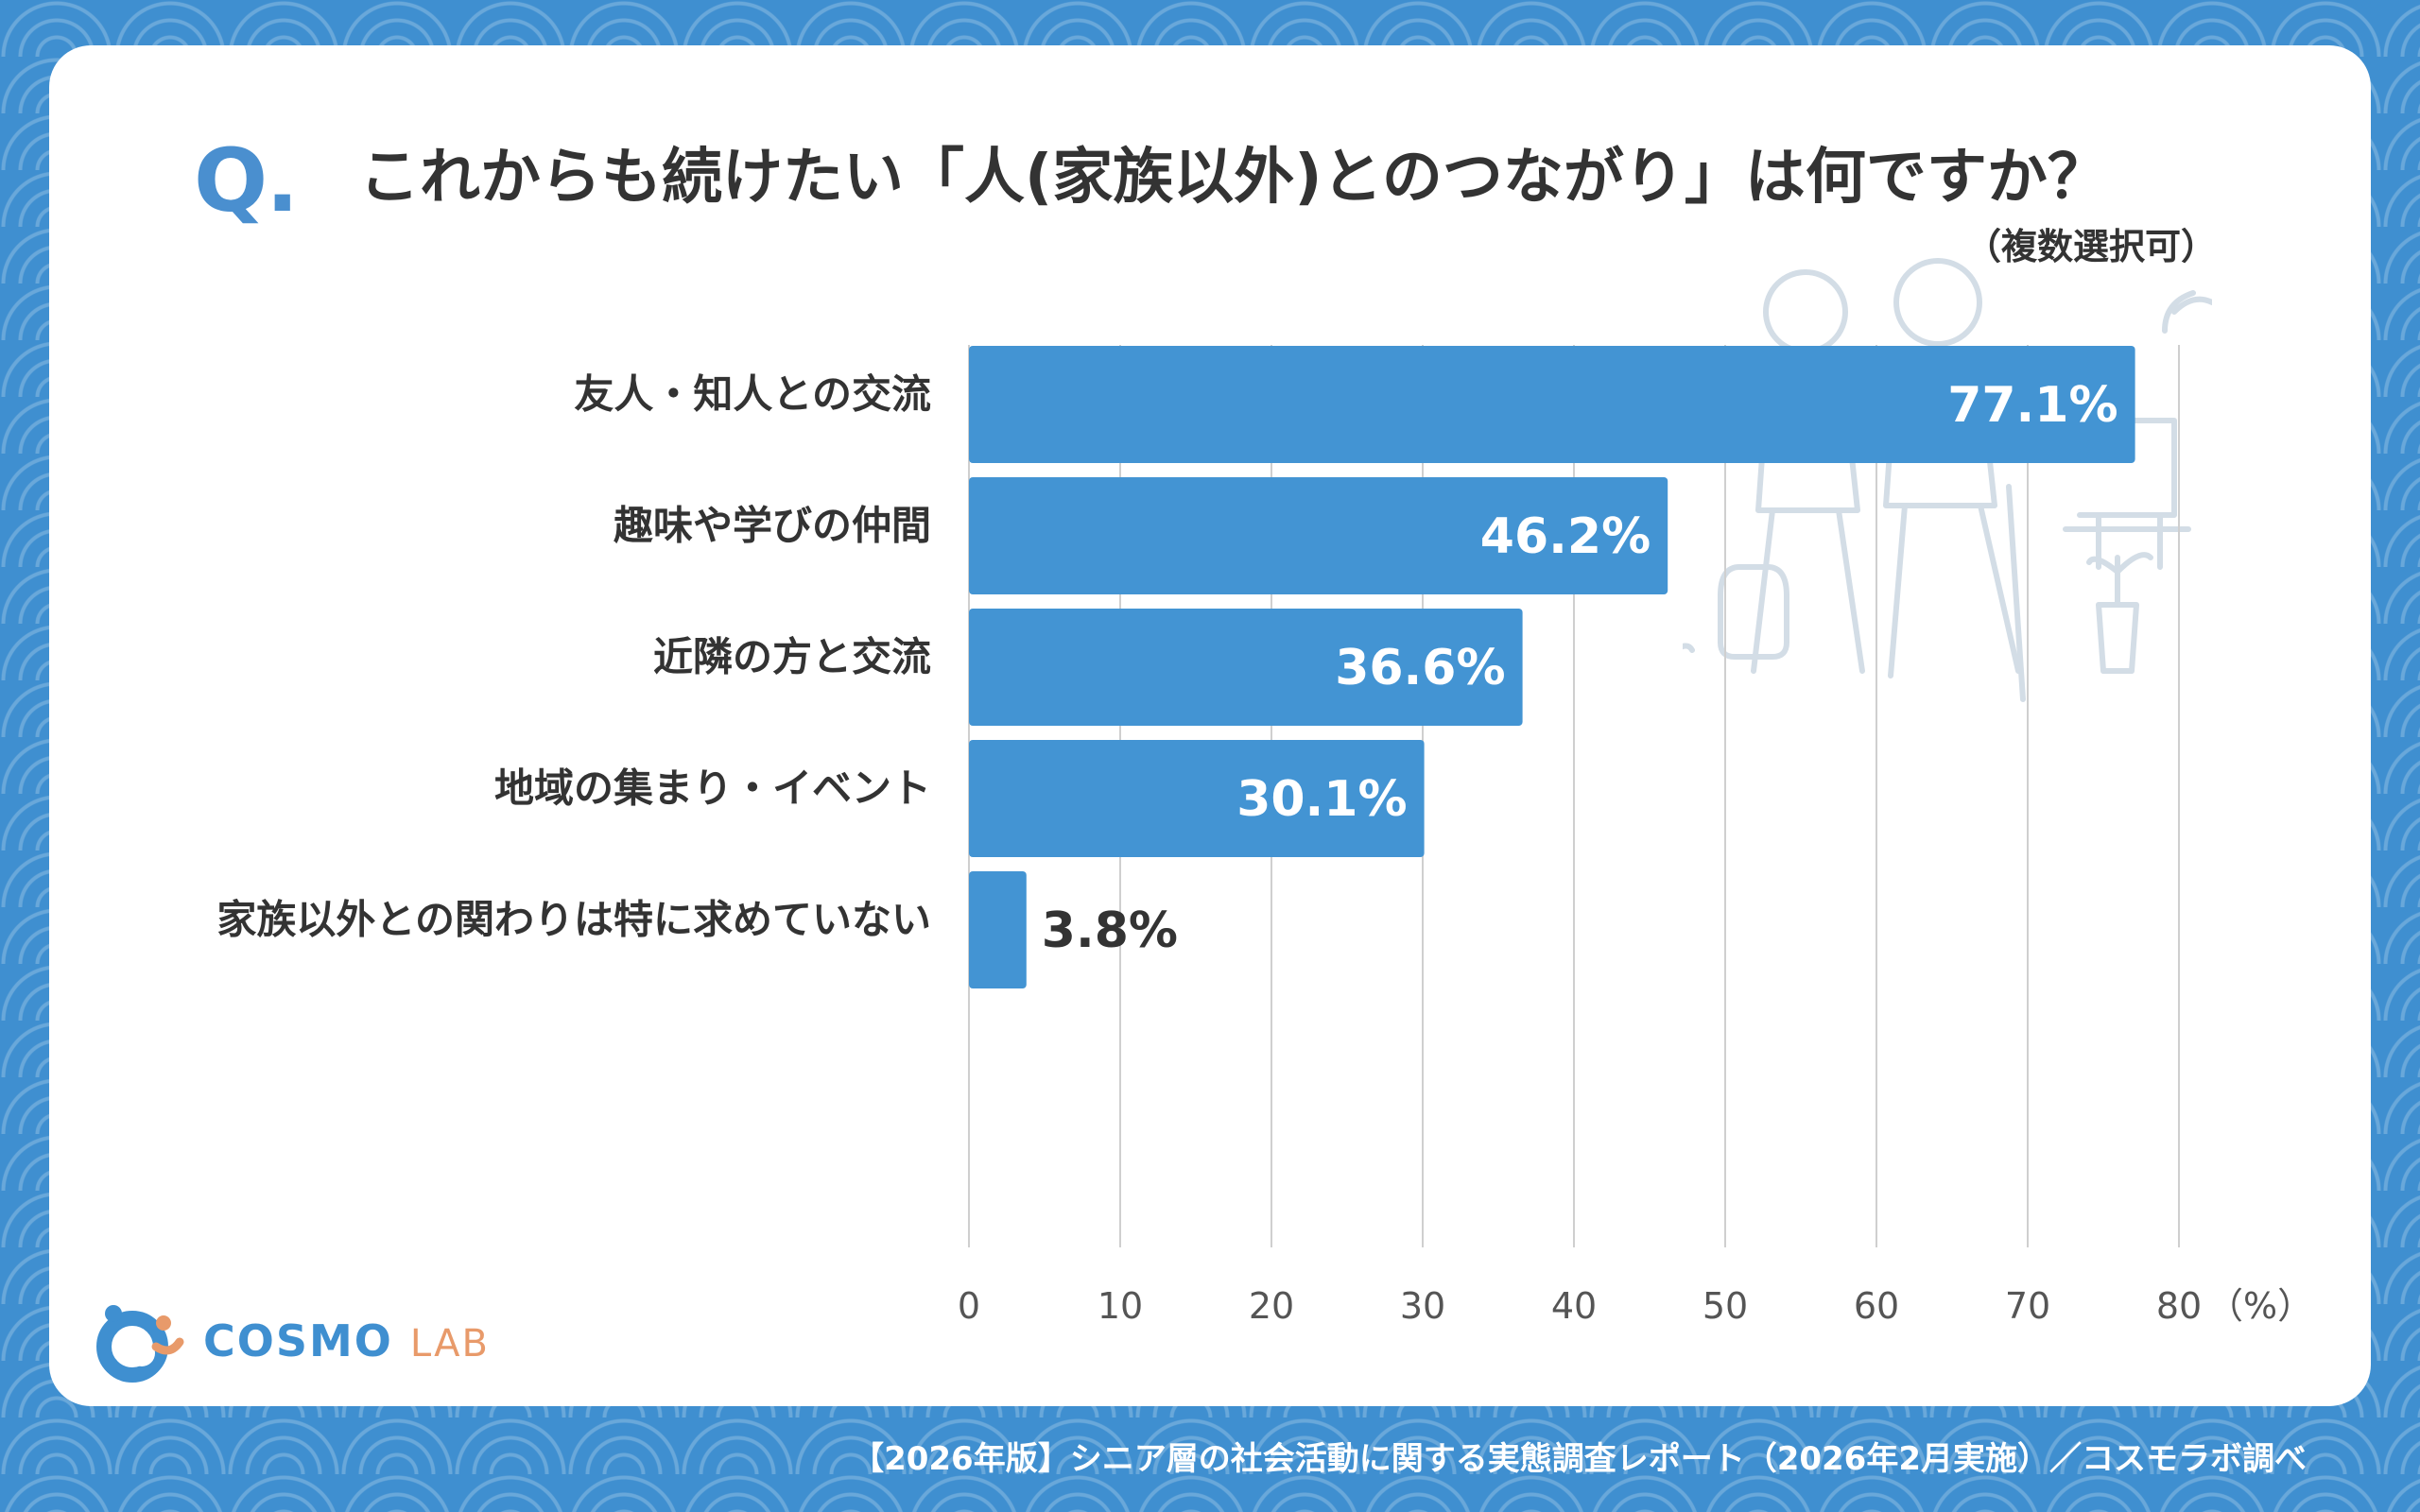 The image size is (2420, 1512). Describe the element at coordinates (2179, 1306) in the screenshot. I see `x-tick-label: 80` at that location.